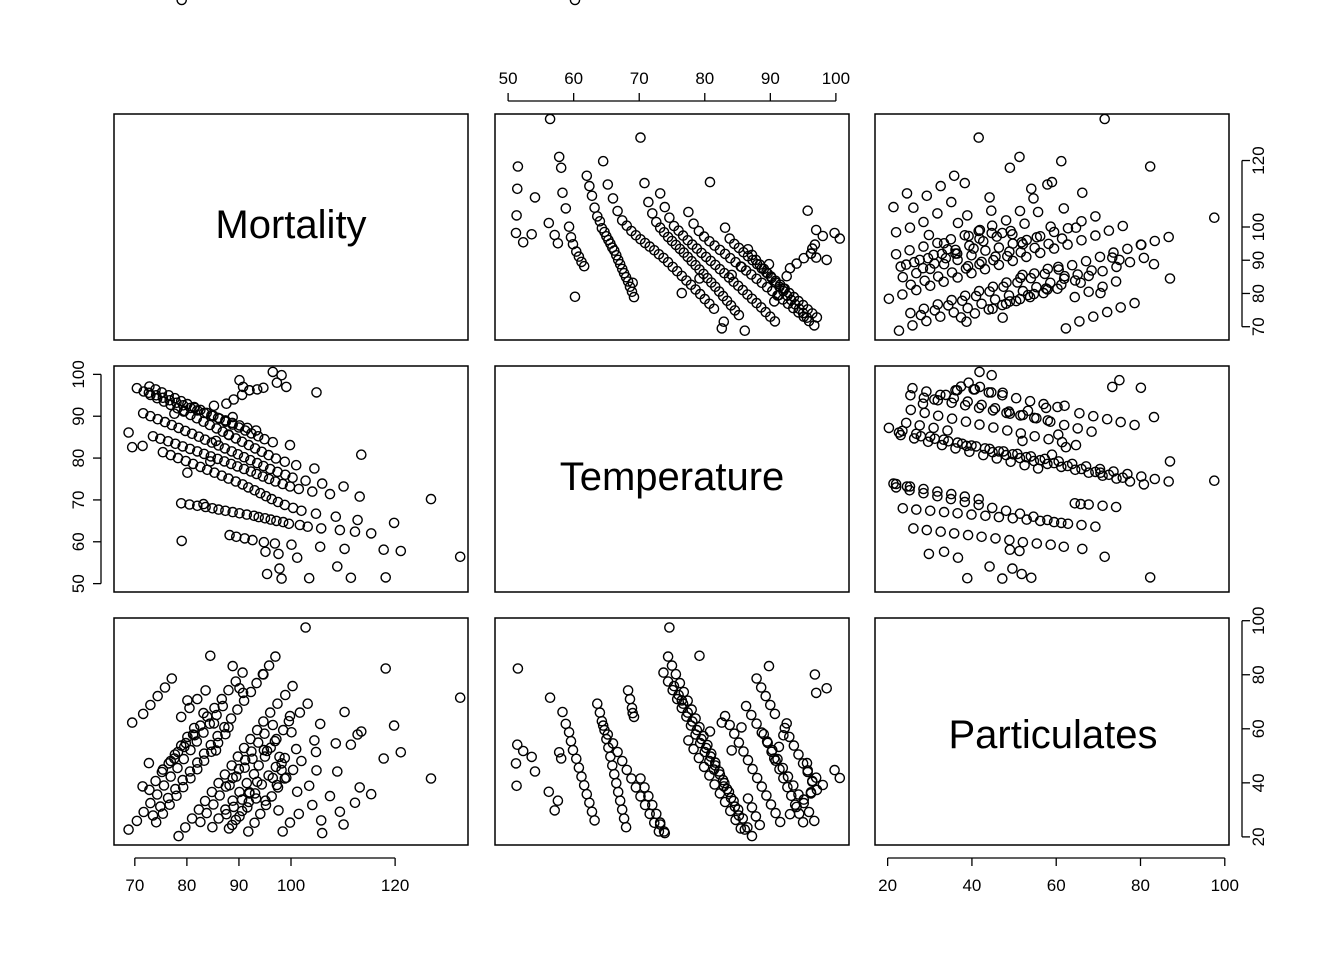 The image size is (1344, 960). I want to click on y-tick-label-temperature: 100, so click(78, 374).